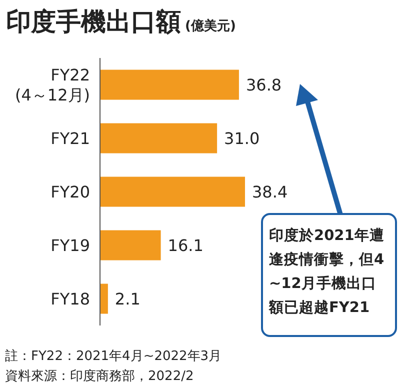  Describe the element at coordinates (99, 376) in the screenshot. I see `source-note: 資料來源：印度商務部，2022/2` at that location.